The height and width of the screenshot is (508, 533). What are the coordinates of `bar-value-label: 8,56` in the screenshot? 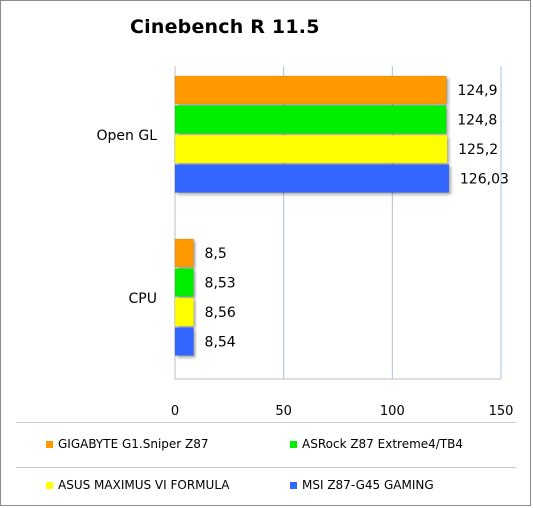 It's located at (220, 313).